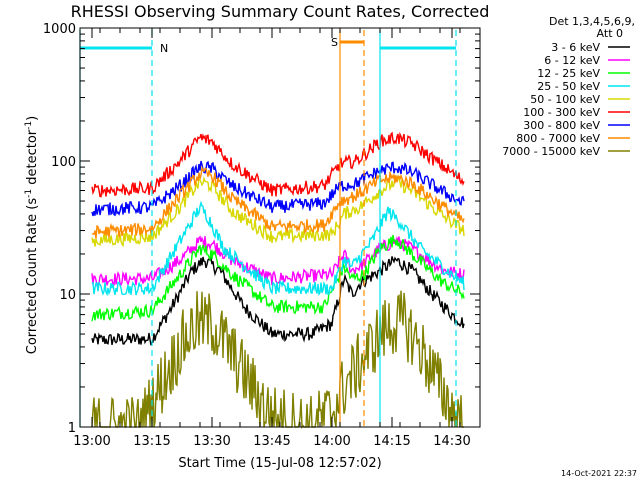 The width and height of the screenshot is (640, 480). Describe the element at coordinates (32, 118) in the screenshot. I see `y-axis-label-part3: )` at that location.